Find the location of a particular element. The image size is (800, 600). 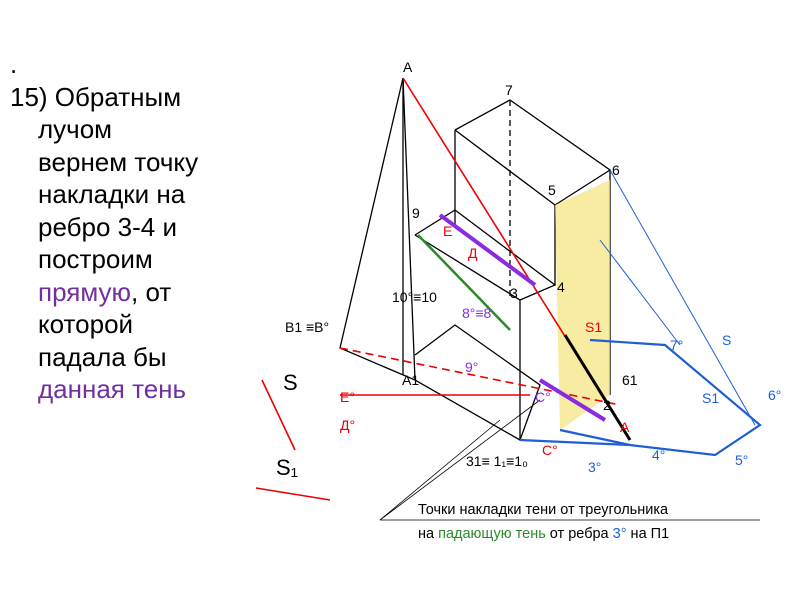

text: построим is located at coordinates (95, 259).